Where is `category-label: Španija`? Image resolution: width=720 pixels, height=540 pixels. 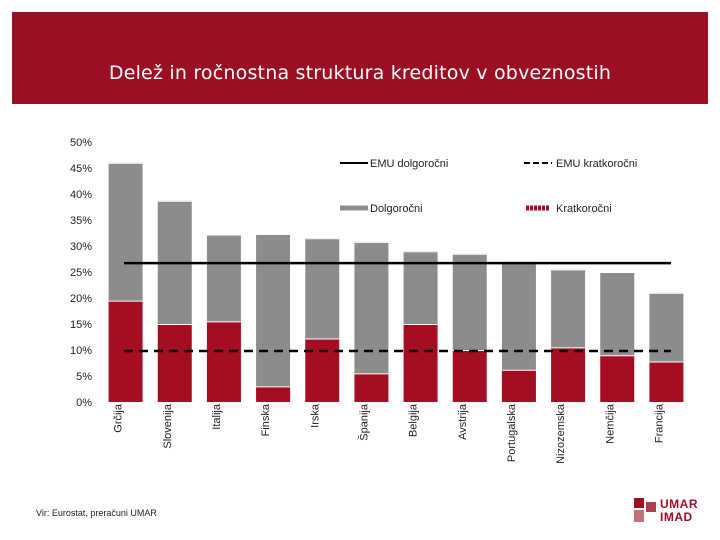
category-label: Španija is located at coordinates (363, 422).